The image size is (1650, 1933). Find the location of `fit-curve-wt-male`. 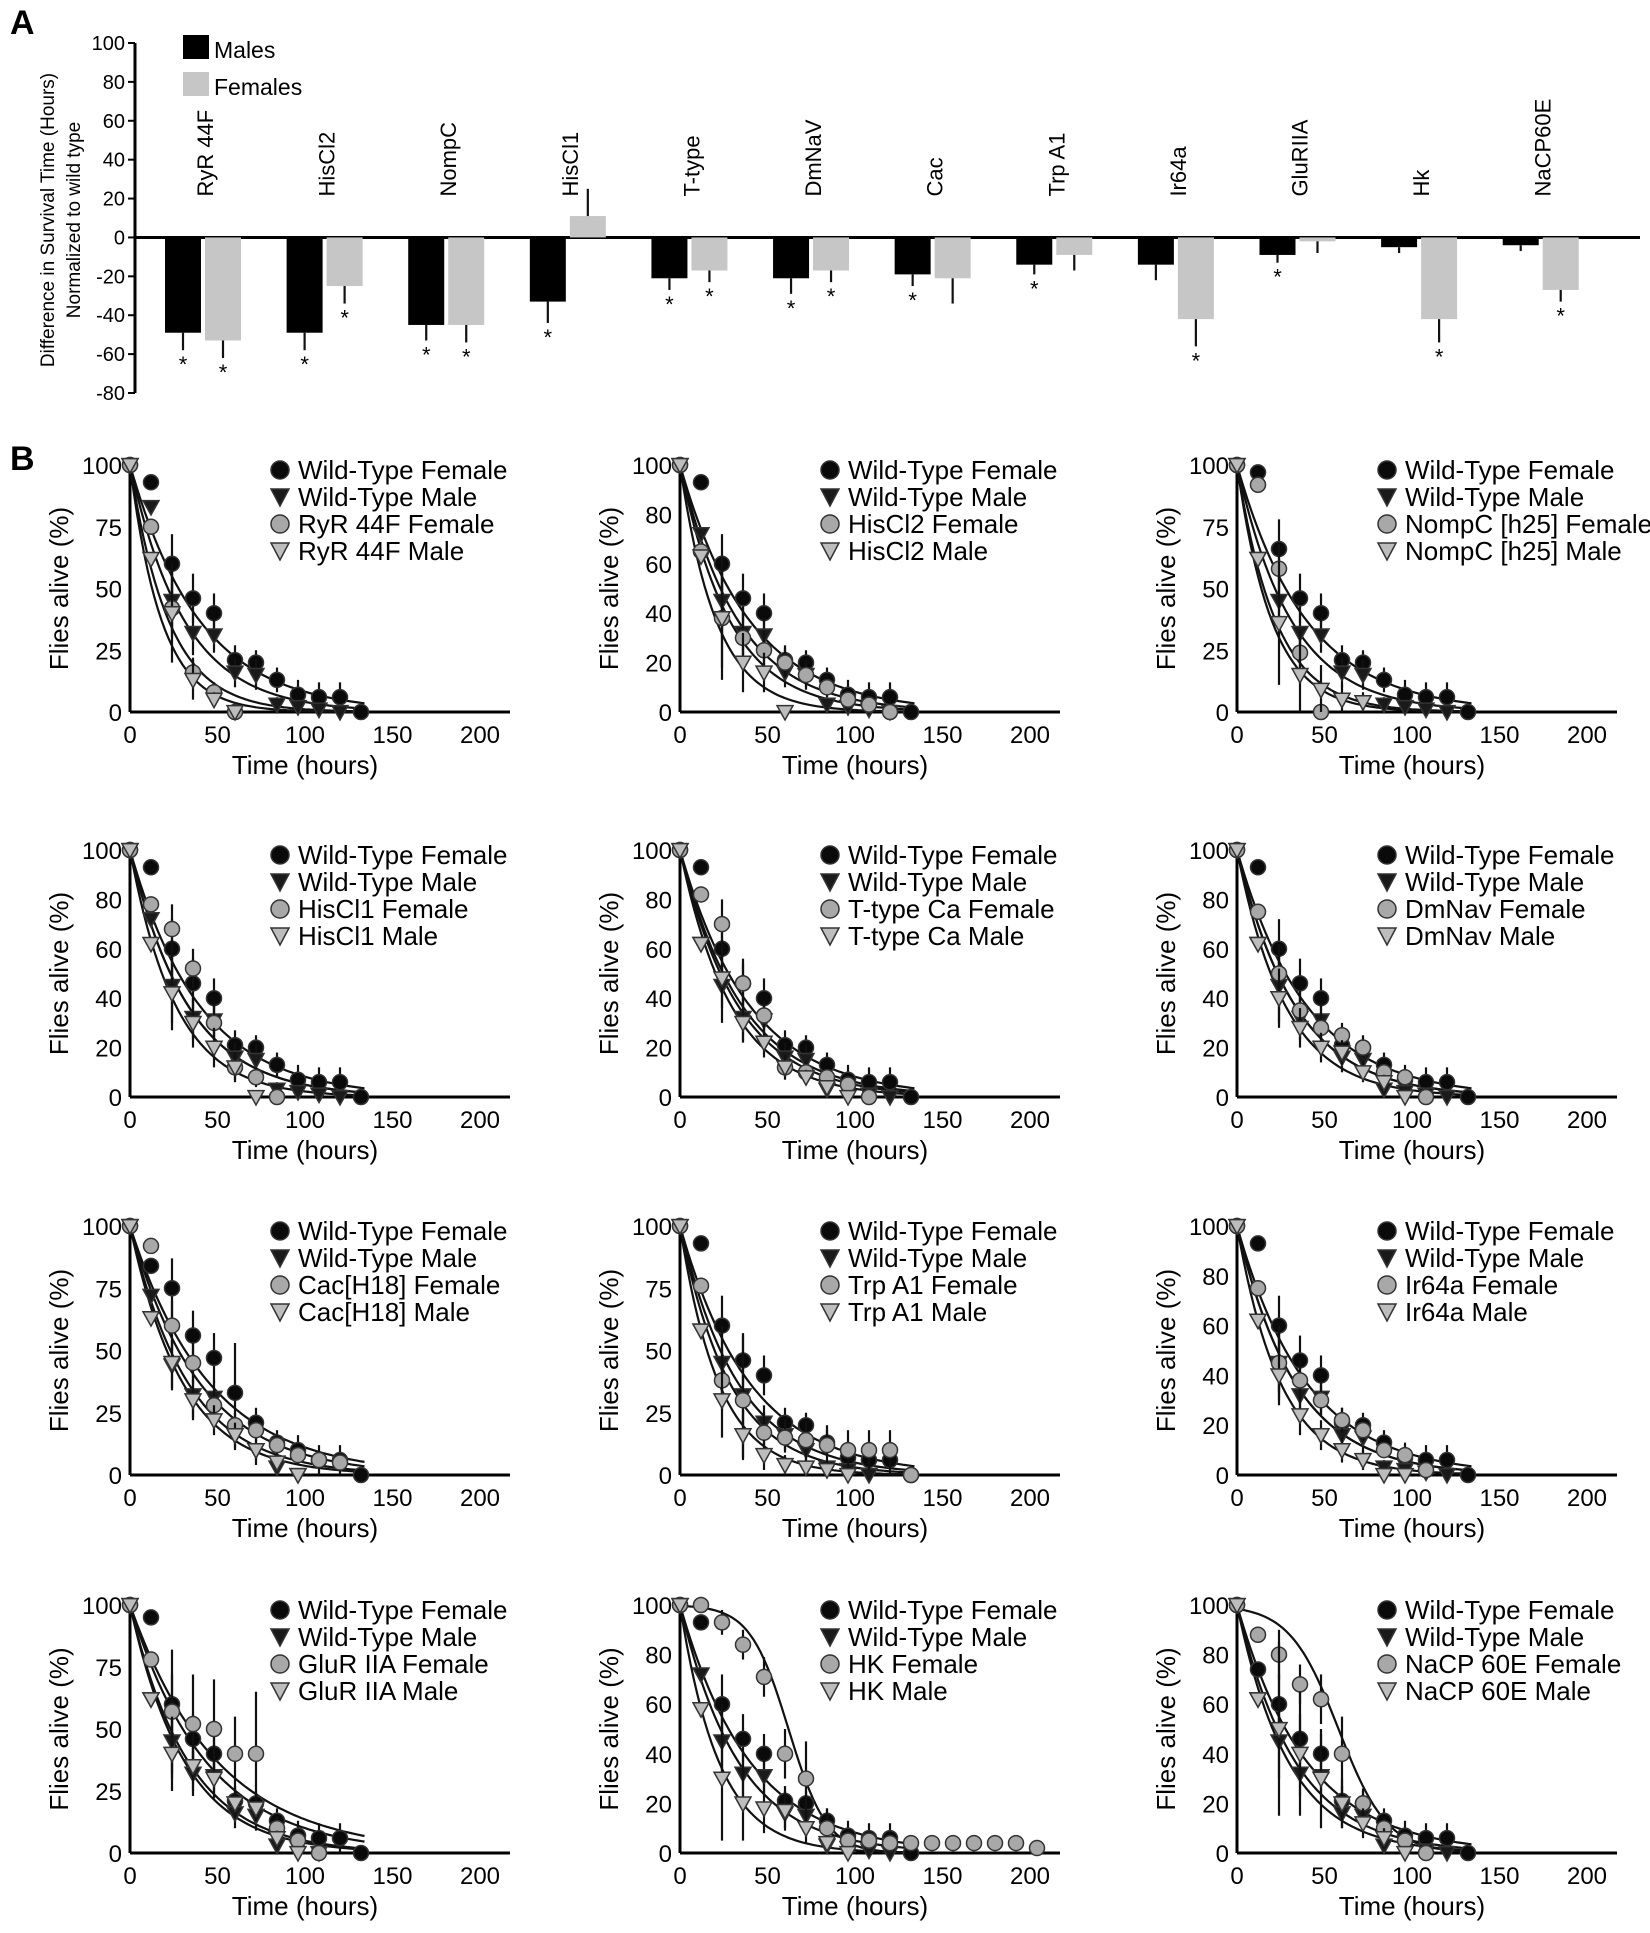

fit-curve-wt-male is located at coordinates (246, 1348).